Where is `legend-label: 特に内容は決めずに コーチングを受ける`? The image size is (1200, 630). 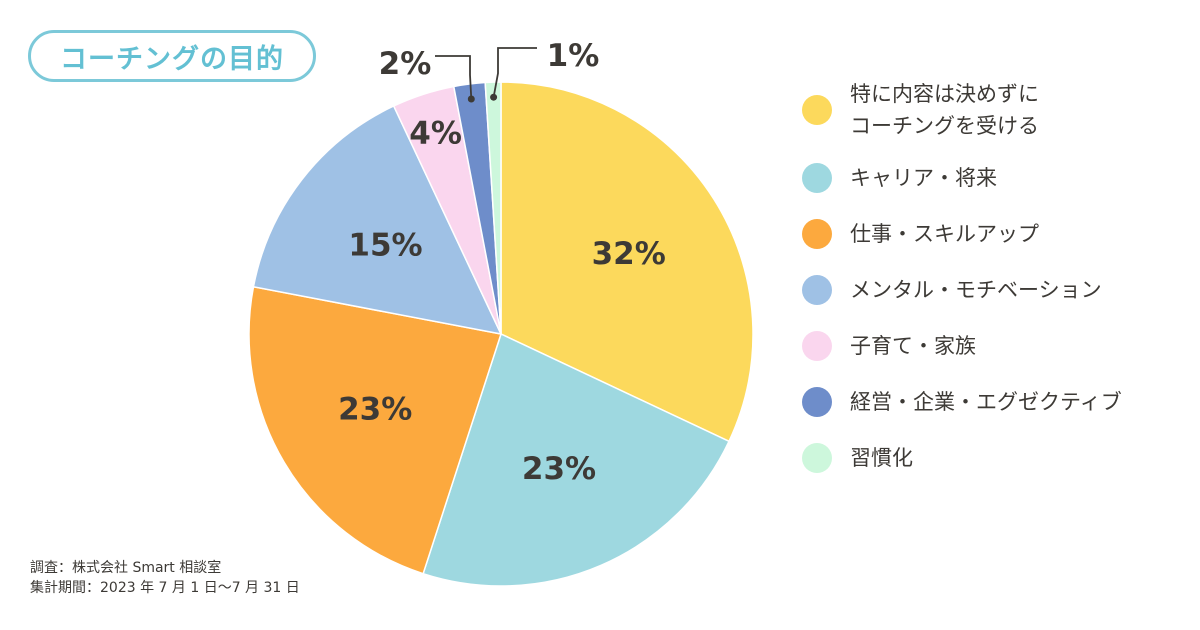 legend-label: 特に内容は決めずに コーチングを受ける is located at coordinates (944, 110).